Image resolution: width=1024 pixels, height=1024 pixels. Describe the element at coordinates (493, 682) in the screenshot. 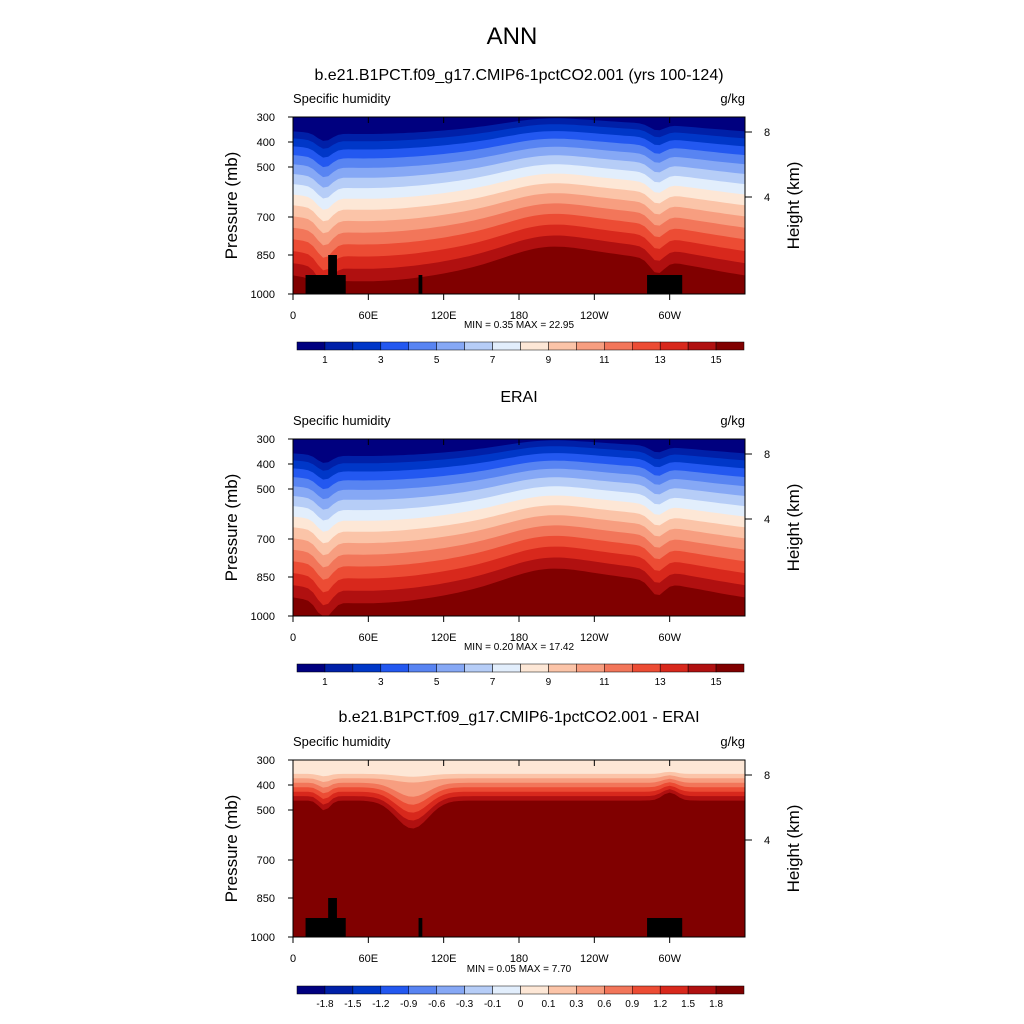

I see `colorbar-label: 7` at that location.